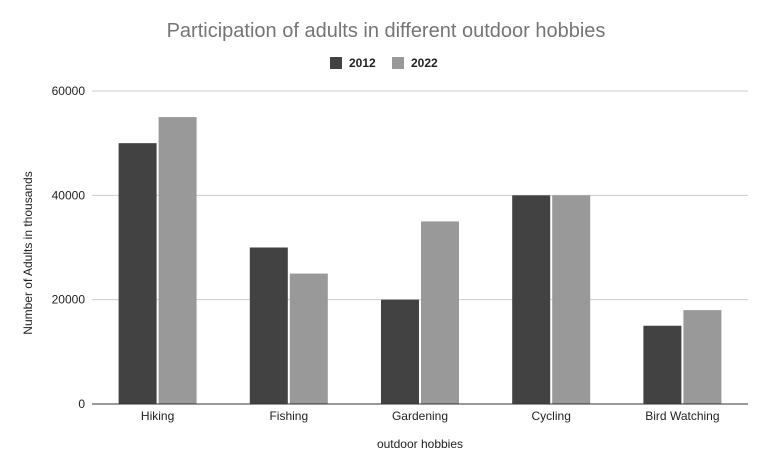  I want to click on bar-2022-bird-watching, so click(702, 357).